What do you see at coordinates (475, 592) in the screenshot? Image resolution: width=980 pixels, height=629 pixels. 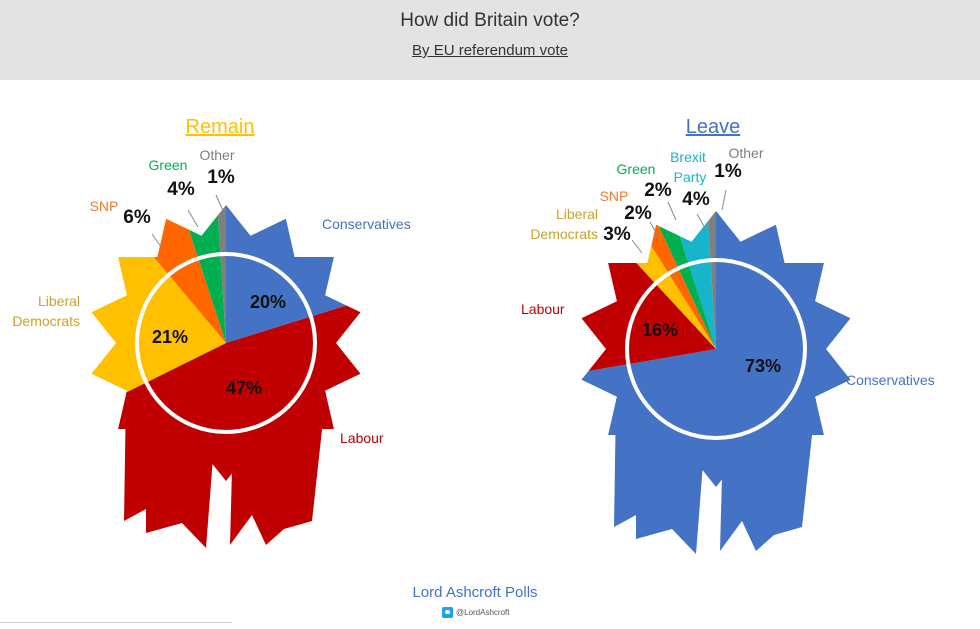 I see `footer-brand: Lord Ashcroft Polls` at bounding box center [475, 592].